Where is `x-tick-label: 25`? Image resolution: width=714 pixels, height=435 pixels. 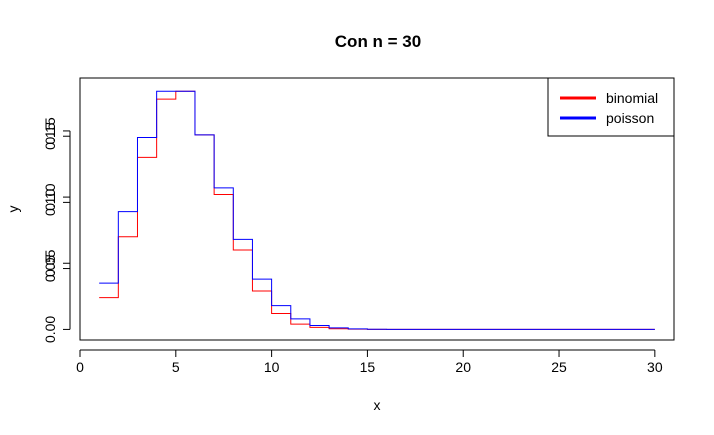
x-tick-label: 25 is located at coordinates (559, 367).